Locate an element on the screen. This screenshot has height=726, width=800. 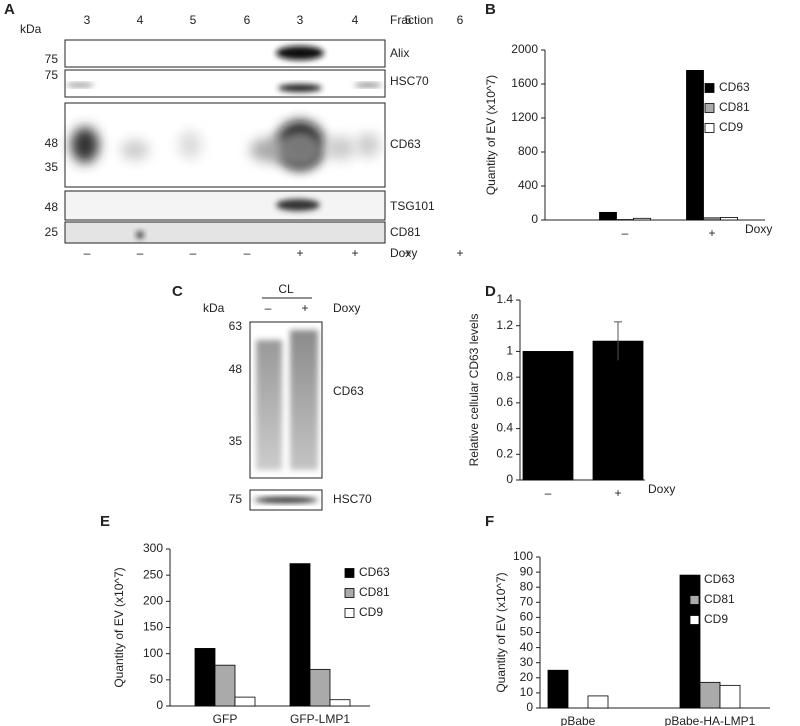
y-tick-label: 250 is located at coordinates (153, 574).